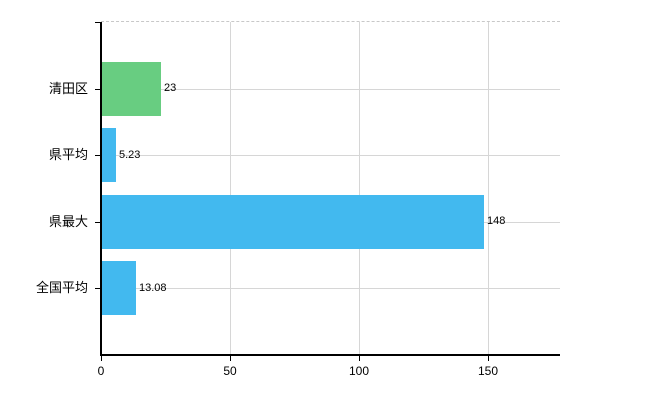 The width and height of the screenshot is (650, 400). I want to click on category-label: 清田区, so click(68, 88).